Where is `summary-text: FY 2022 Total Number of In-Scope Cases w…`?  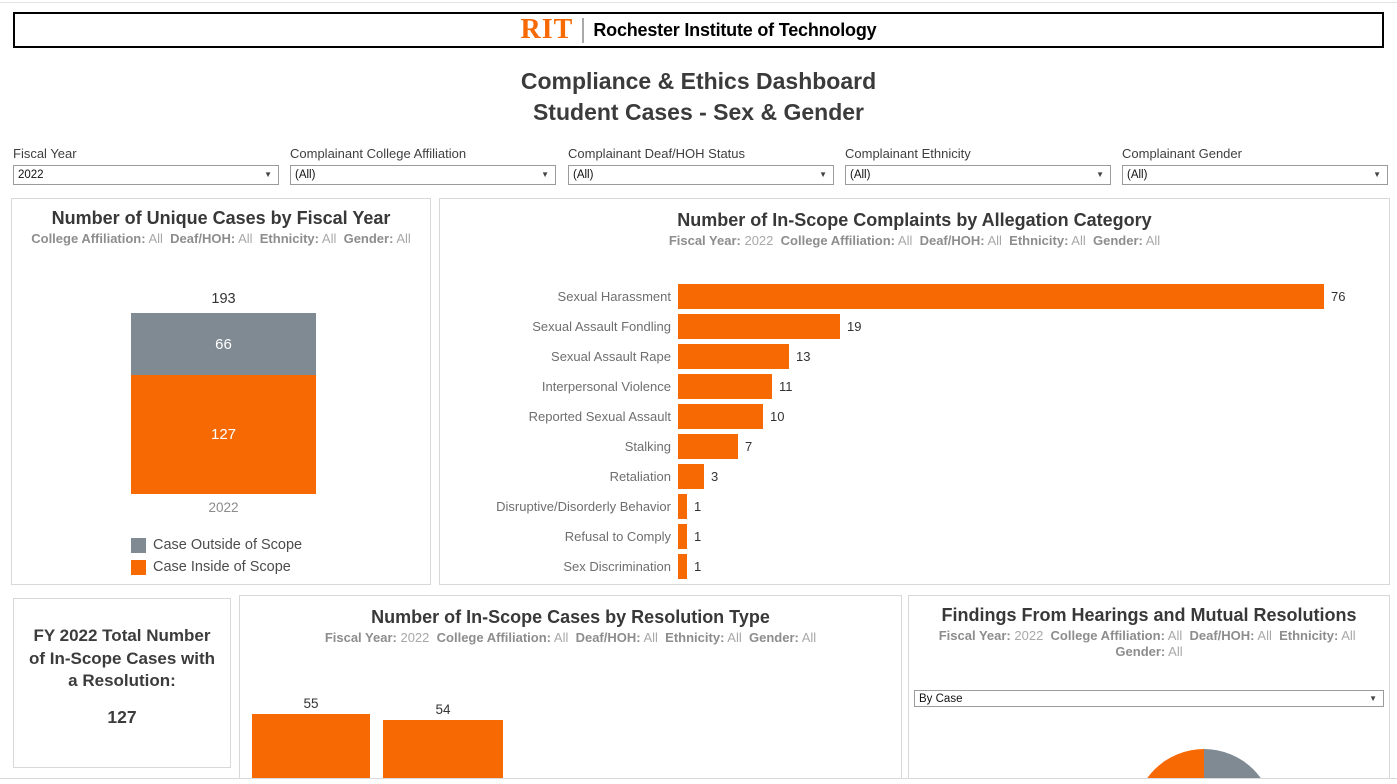
summary-text: FY 2022 Total Number of In-Scope Cases w… is located at coordinates (122, 658).